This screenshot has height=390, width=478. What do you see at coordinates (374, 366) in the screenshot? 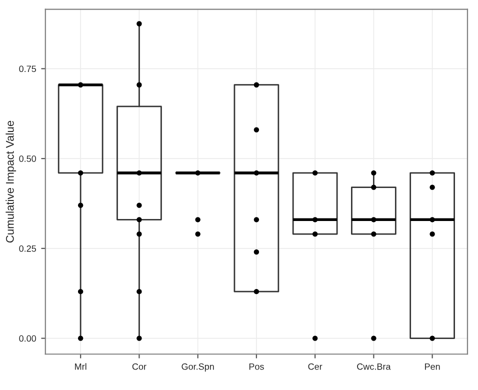
I see `x-tick-label: Cwc.Bra` at bounding box center [374, 366].